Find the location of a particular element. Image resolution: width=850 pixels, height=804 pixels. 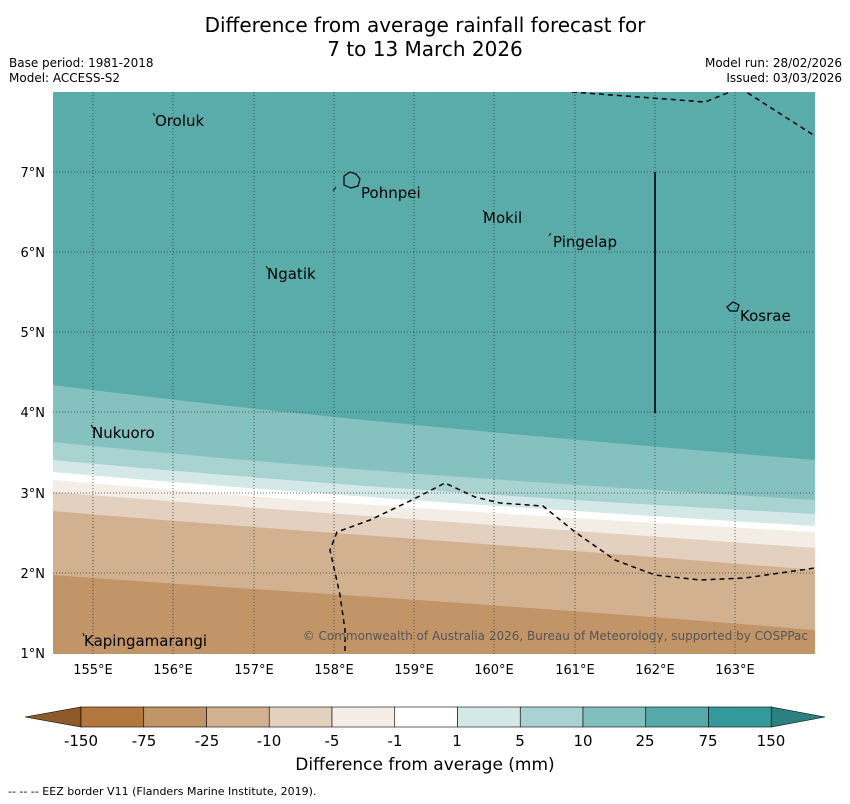

pohnpei-island-outline is located at coordinates (352, 180).